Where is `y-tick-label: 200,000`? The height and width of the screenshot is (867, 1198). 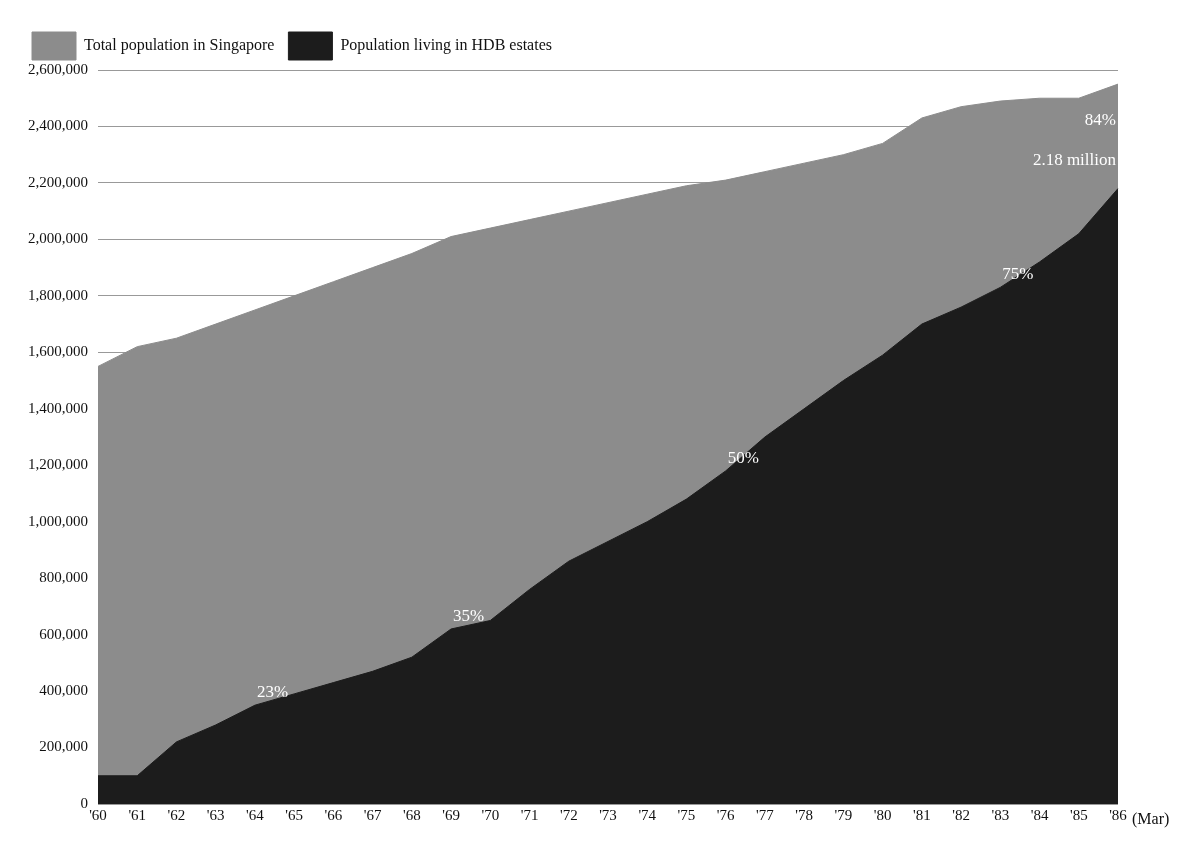
y-tick-label: 200,000 is located at coordinates (63, 746).